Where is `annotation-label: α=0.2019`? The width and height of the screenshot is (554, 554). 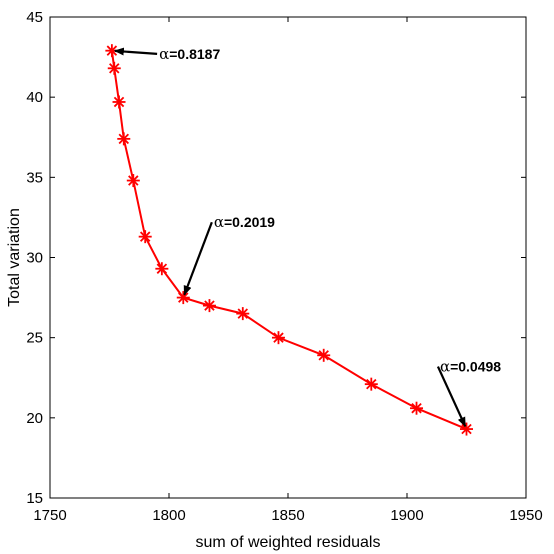
annotation-label: α=0.2019 is located at coordinates (244, 222).